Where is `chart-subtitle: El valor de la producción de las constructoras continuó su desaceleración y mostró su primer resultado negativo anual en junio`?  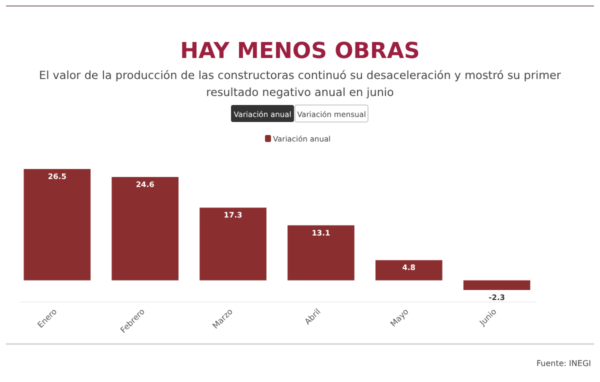 chart-subtitle: El valor de la producción de las constructoras continuó su desaceleración y mostró su primer resultado negativo anual en junio is located at coordinates (300, 84).